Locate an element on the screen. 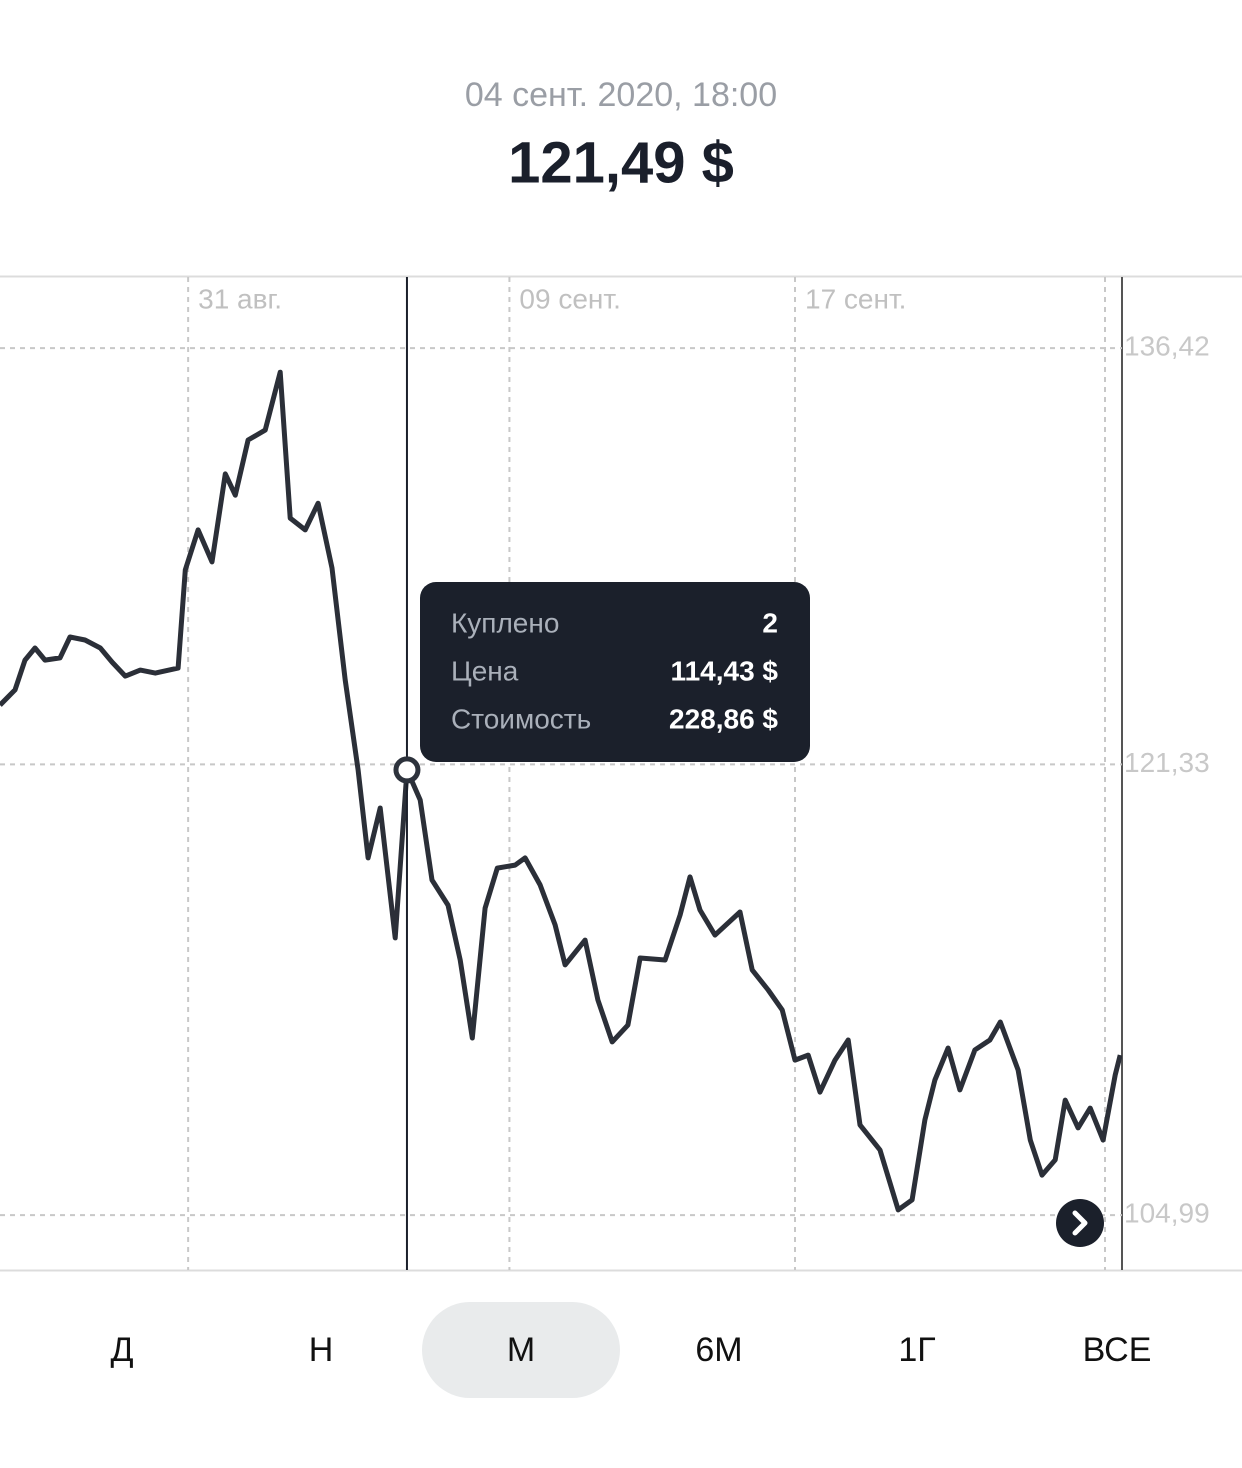 This screenshot has height=1468, width=1242. scroll-button is located at coordinates (1080, 1223).